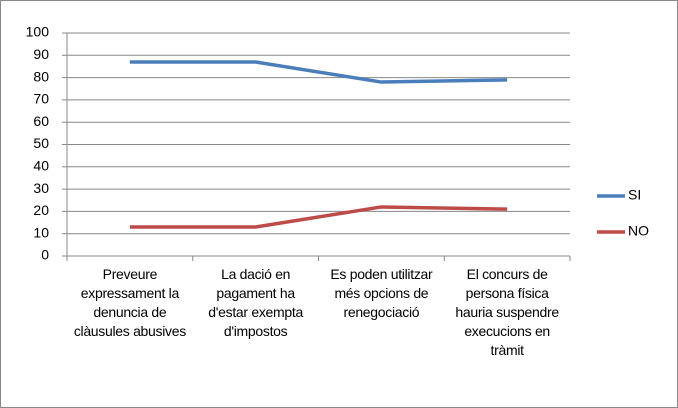 This screenshot has height=408, width=678. I want to click on y-tick-label: 30, so click(41, 188).